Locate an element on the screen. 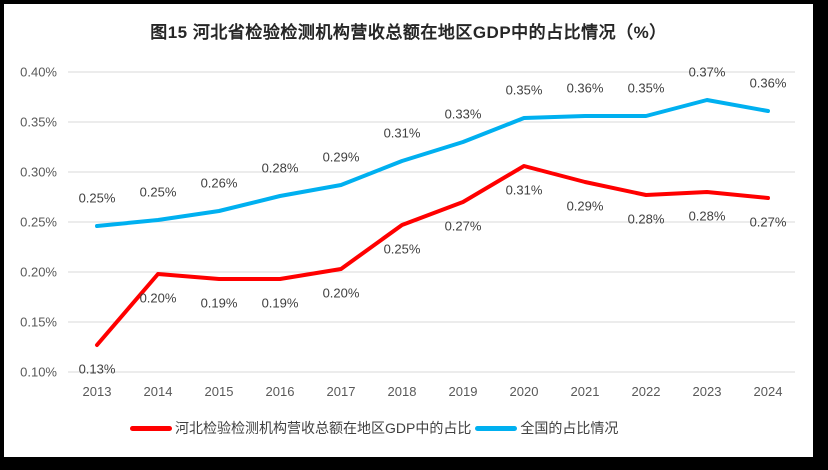 Image resolution: width=828 pixels, height=470 pixels. x-axis-tick: 2019 is located at coordinates (463, 391).